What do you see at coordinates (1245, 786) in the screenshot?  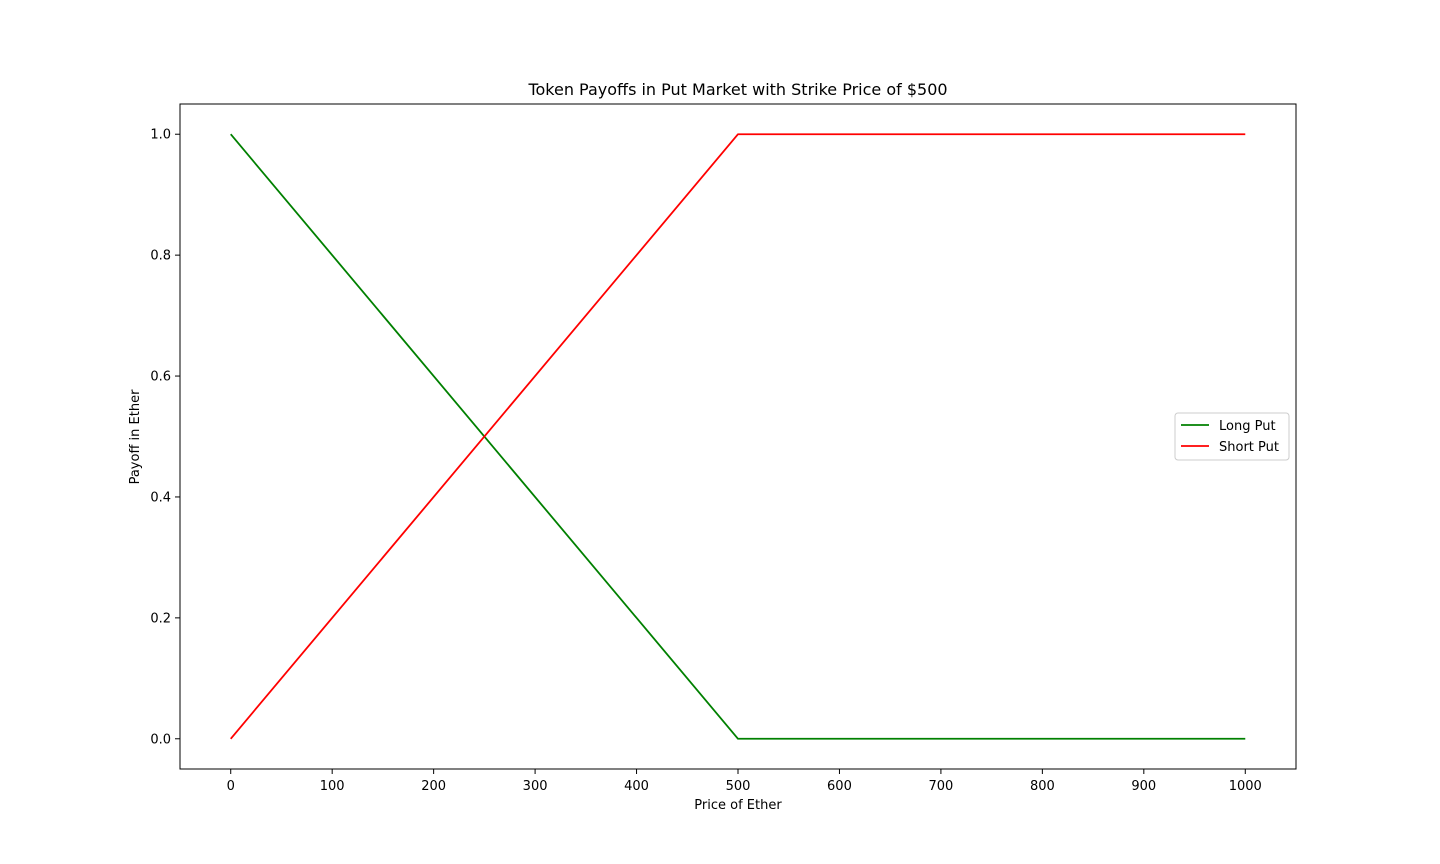 I see `x-tick-label: 1000` at bounding box center [1245, 786].